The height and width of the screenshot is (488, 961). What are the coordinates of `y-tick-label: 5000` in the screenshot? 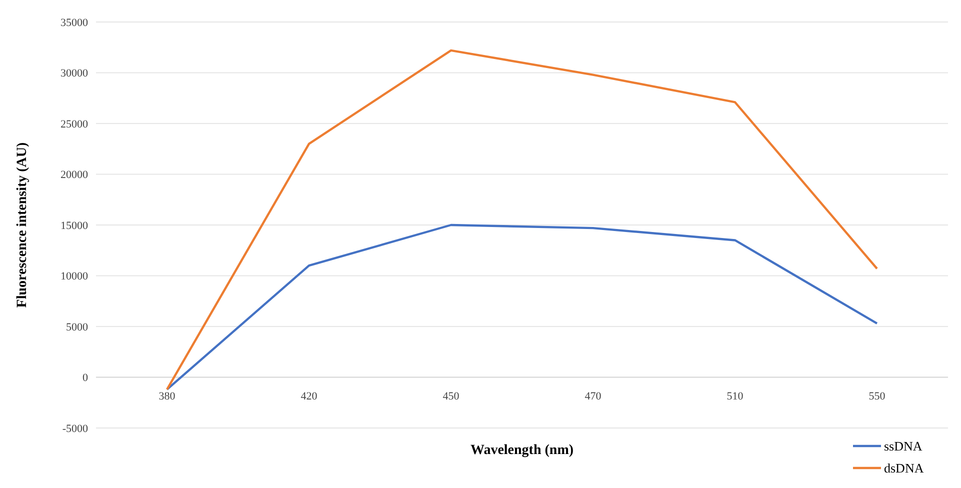 It's located at (77, 327).